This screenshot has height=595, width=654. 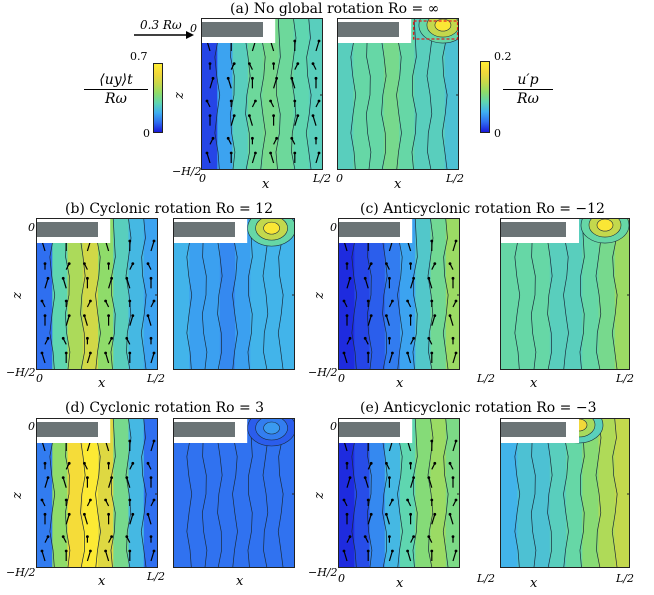 I want to click on highlight-box, so click(x=435, y=30).